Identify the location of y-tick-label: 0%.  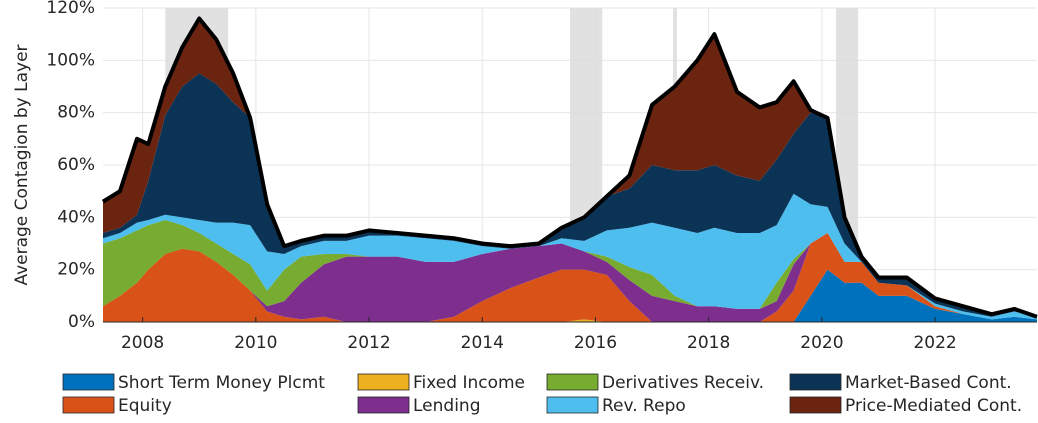
(81, 322).